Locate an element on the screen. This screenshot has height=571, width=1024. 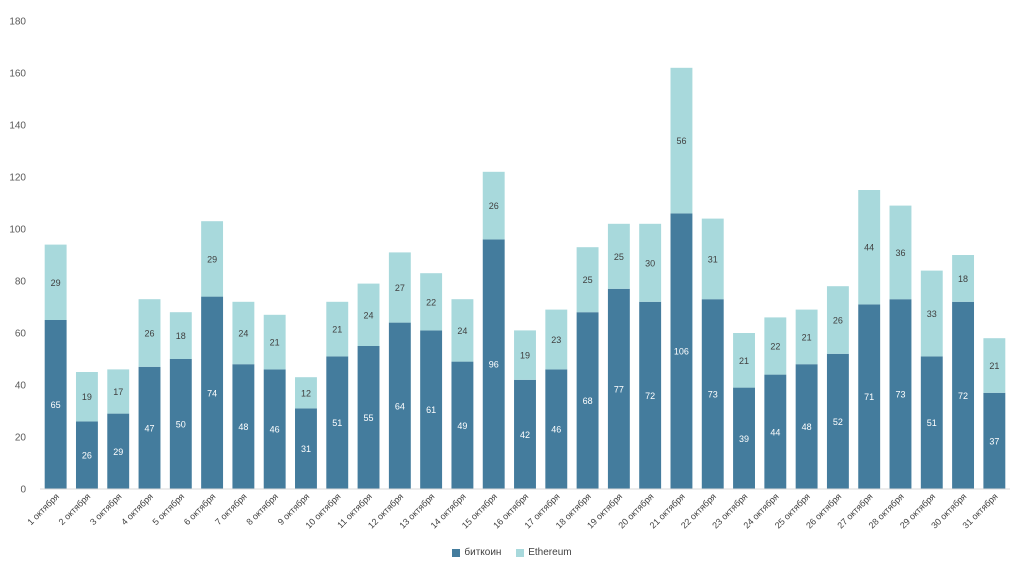
legend-swatch-bitcoin is located at coordinates (456, 552).